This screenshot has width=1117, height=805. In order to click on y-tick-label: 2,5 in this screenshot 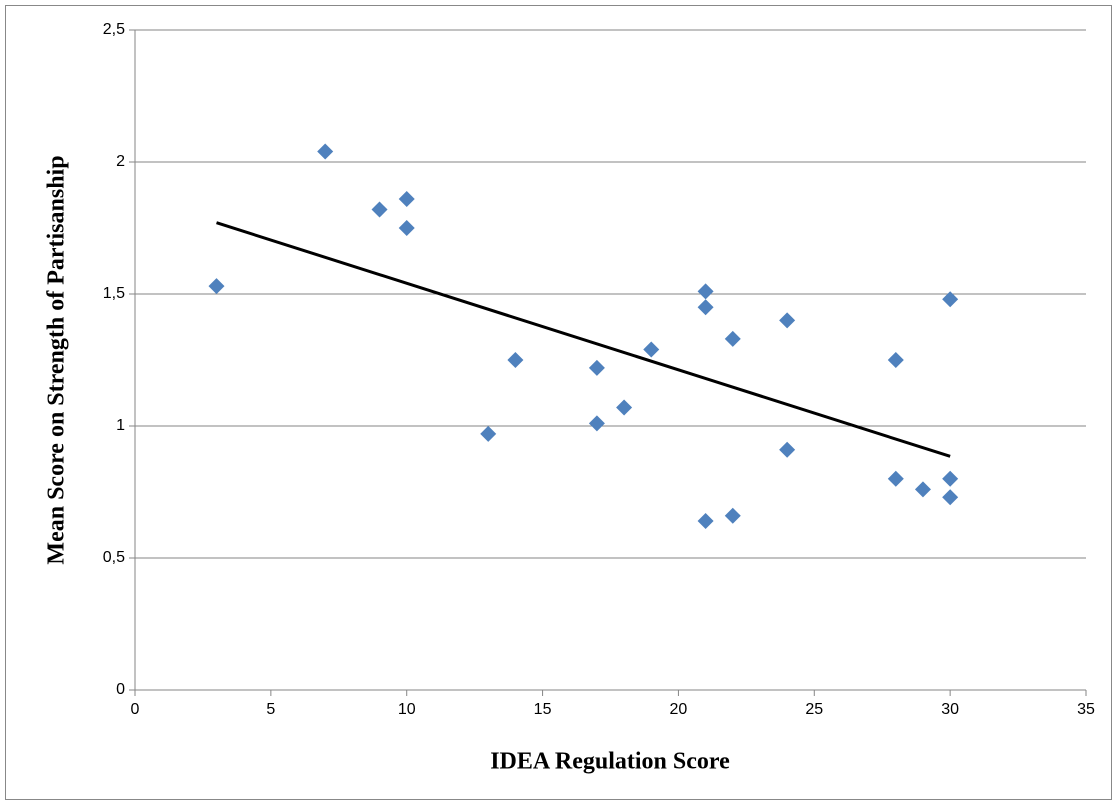, I will do `click(114, 29)`.